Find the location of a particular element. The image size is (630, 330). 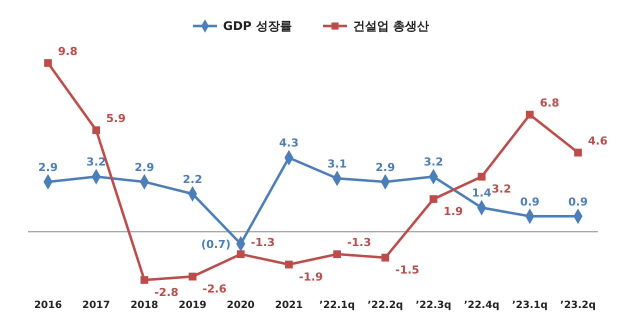

x-tick-label: 2021 is located at coordinates (288, 305).